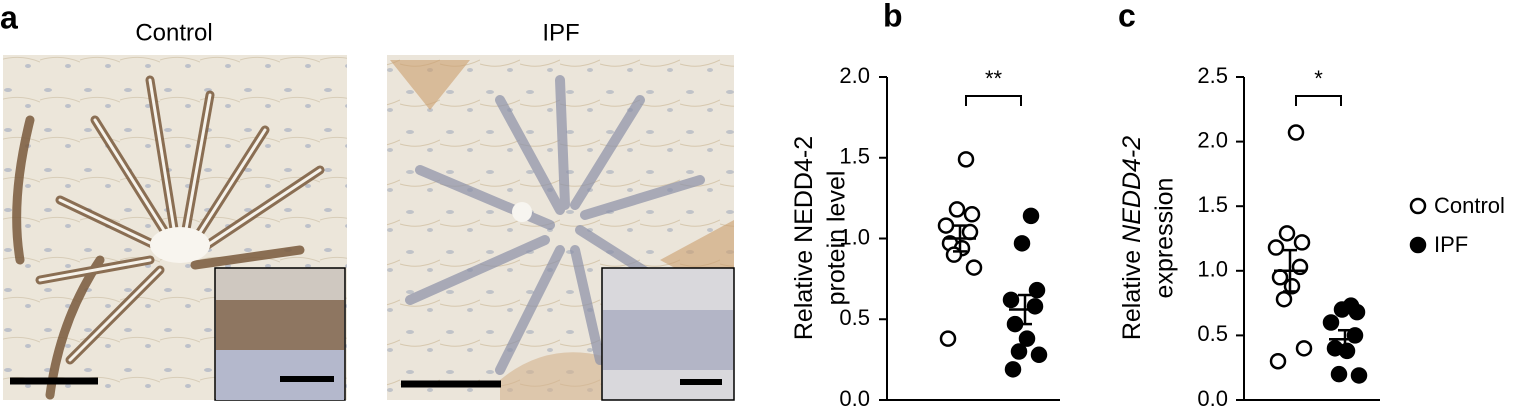  What do you see at coordinates (893, 16) in the screenshot?
I see `panel-label: b` at bounding box center [893, 16].